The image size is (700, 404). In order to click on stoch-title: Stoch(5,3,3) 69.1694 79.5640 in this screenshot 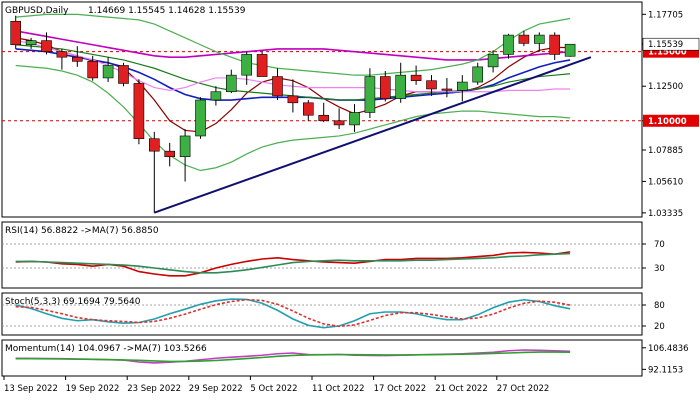, I will do `click(73, 302)`.